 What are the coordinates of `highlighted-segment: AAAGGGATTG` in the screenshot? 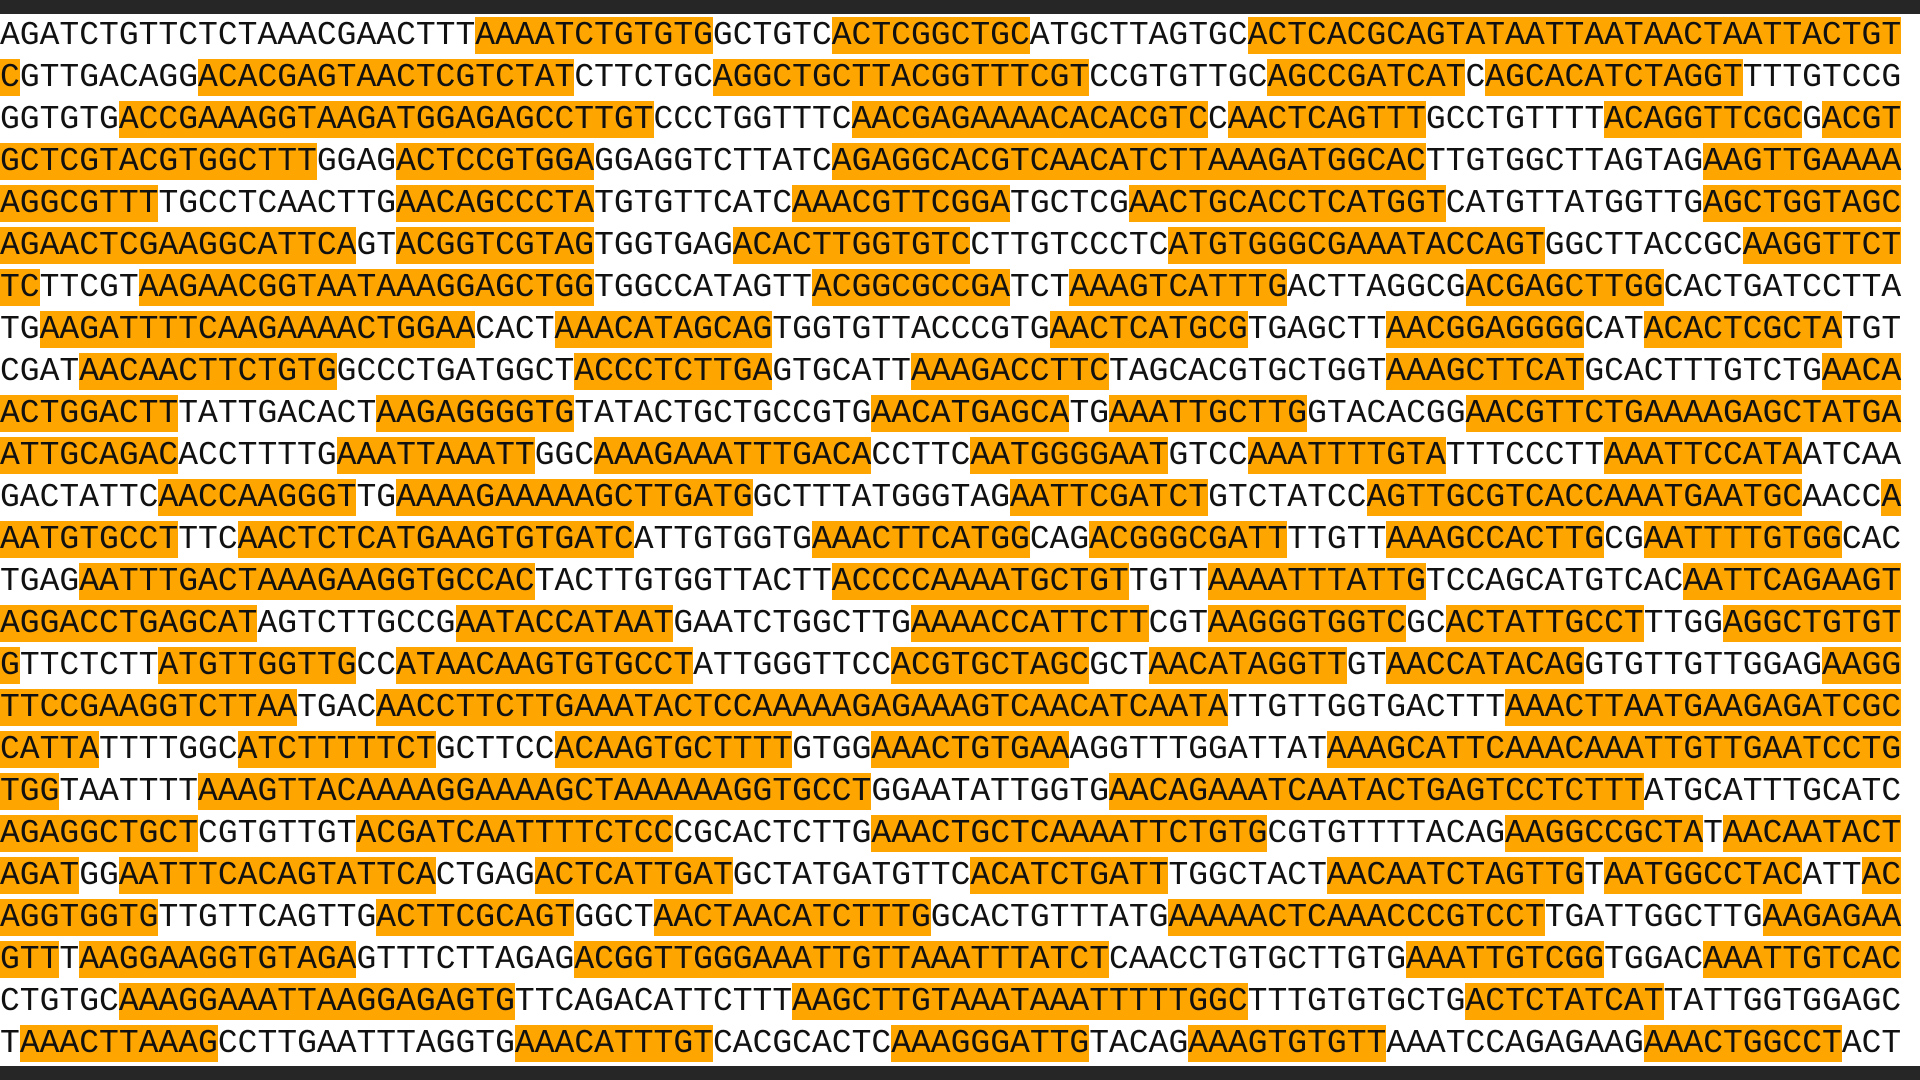 It's located at (990, 1043).